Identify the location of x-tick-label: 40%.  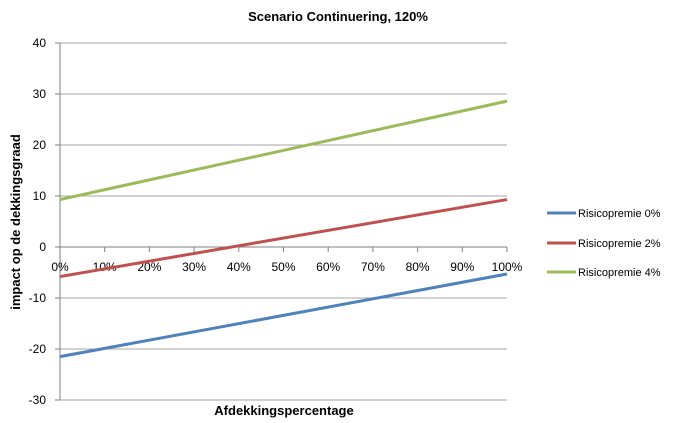
(239, 267).